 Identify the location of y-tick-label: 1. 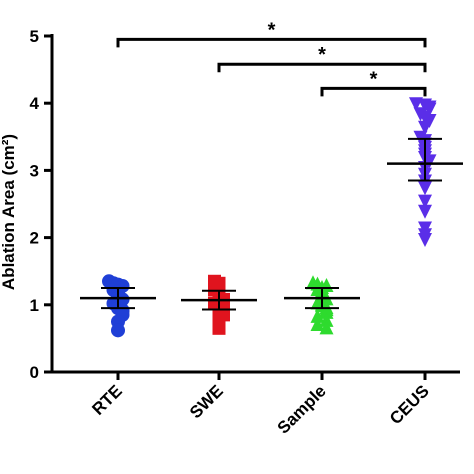
(34, 305).